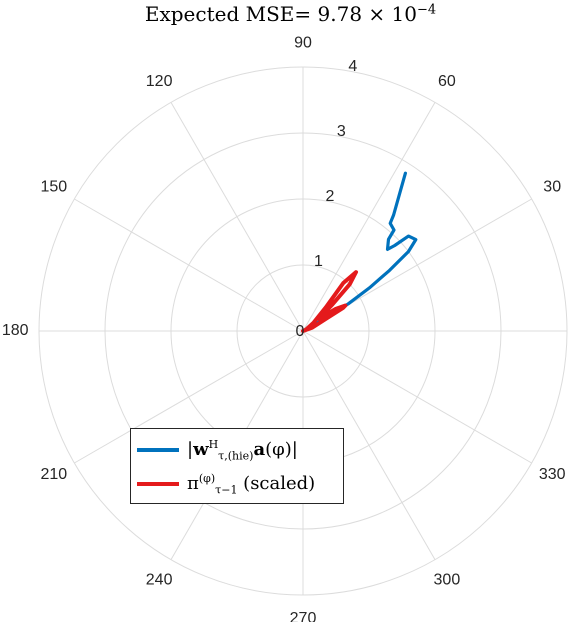  Describe the element at coordinates (447, 81) in the screenshot. I see `theta-tick-label: 60` at that location.